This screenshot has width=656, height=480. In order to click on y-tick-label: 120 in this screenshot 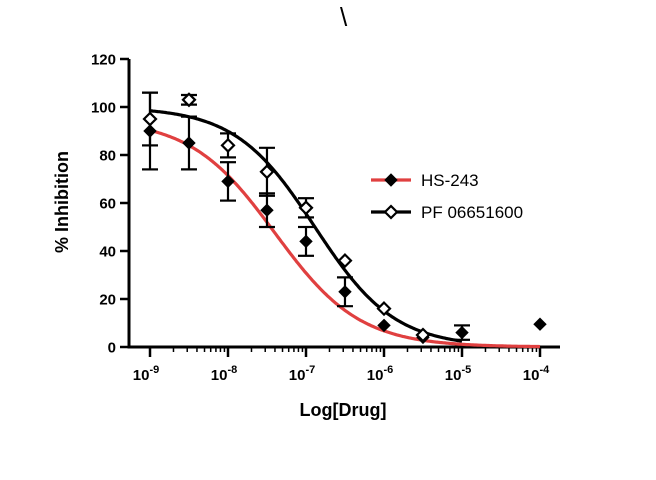, I will do `click(103, 60)`.